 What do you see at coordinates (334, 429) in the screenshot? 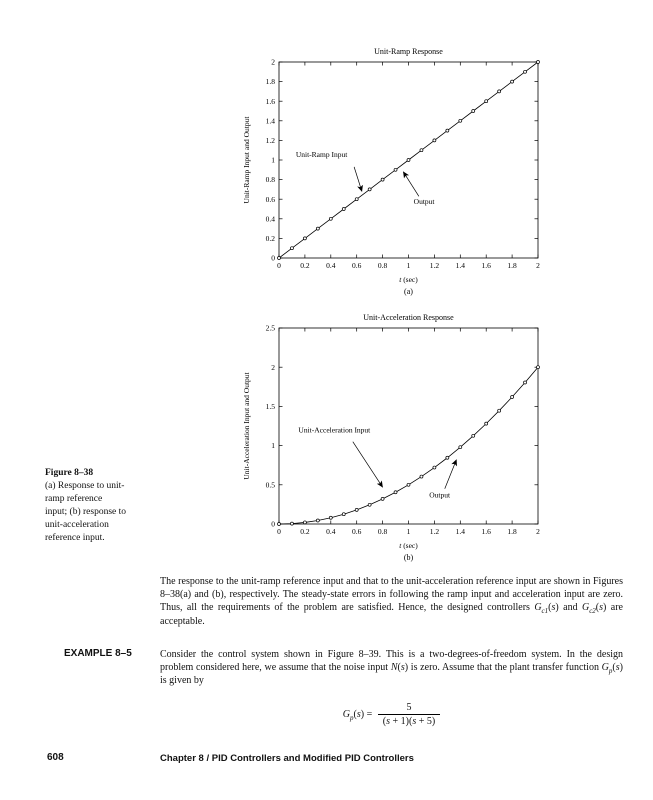
I see `svg-text: Unit-Acceleration Input` at bounding box center [334, 429].